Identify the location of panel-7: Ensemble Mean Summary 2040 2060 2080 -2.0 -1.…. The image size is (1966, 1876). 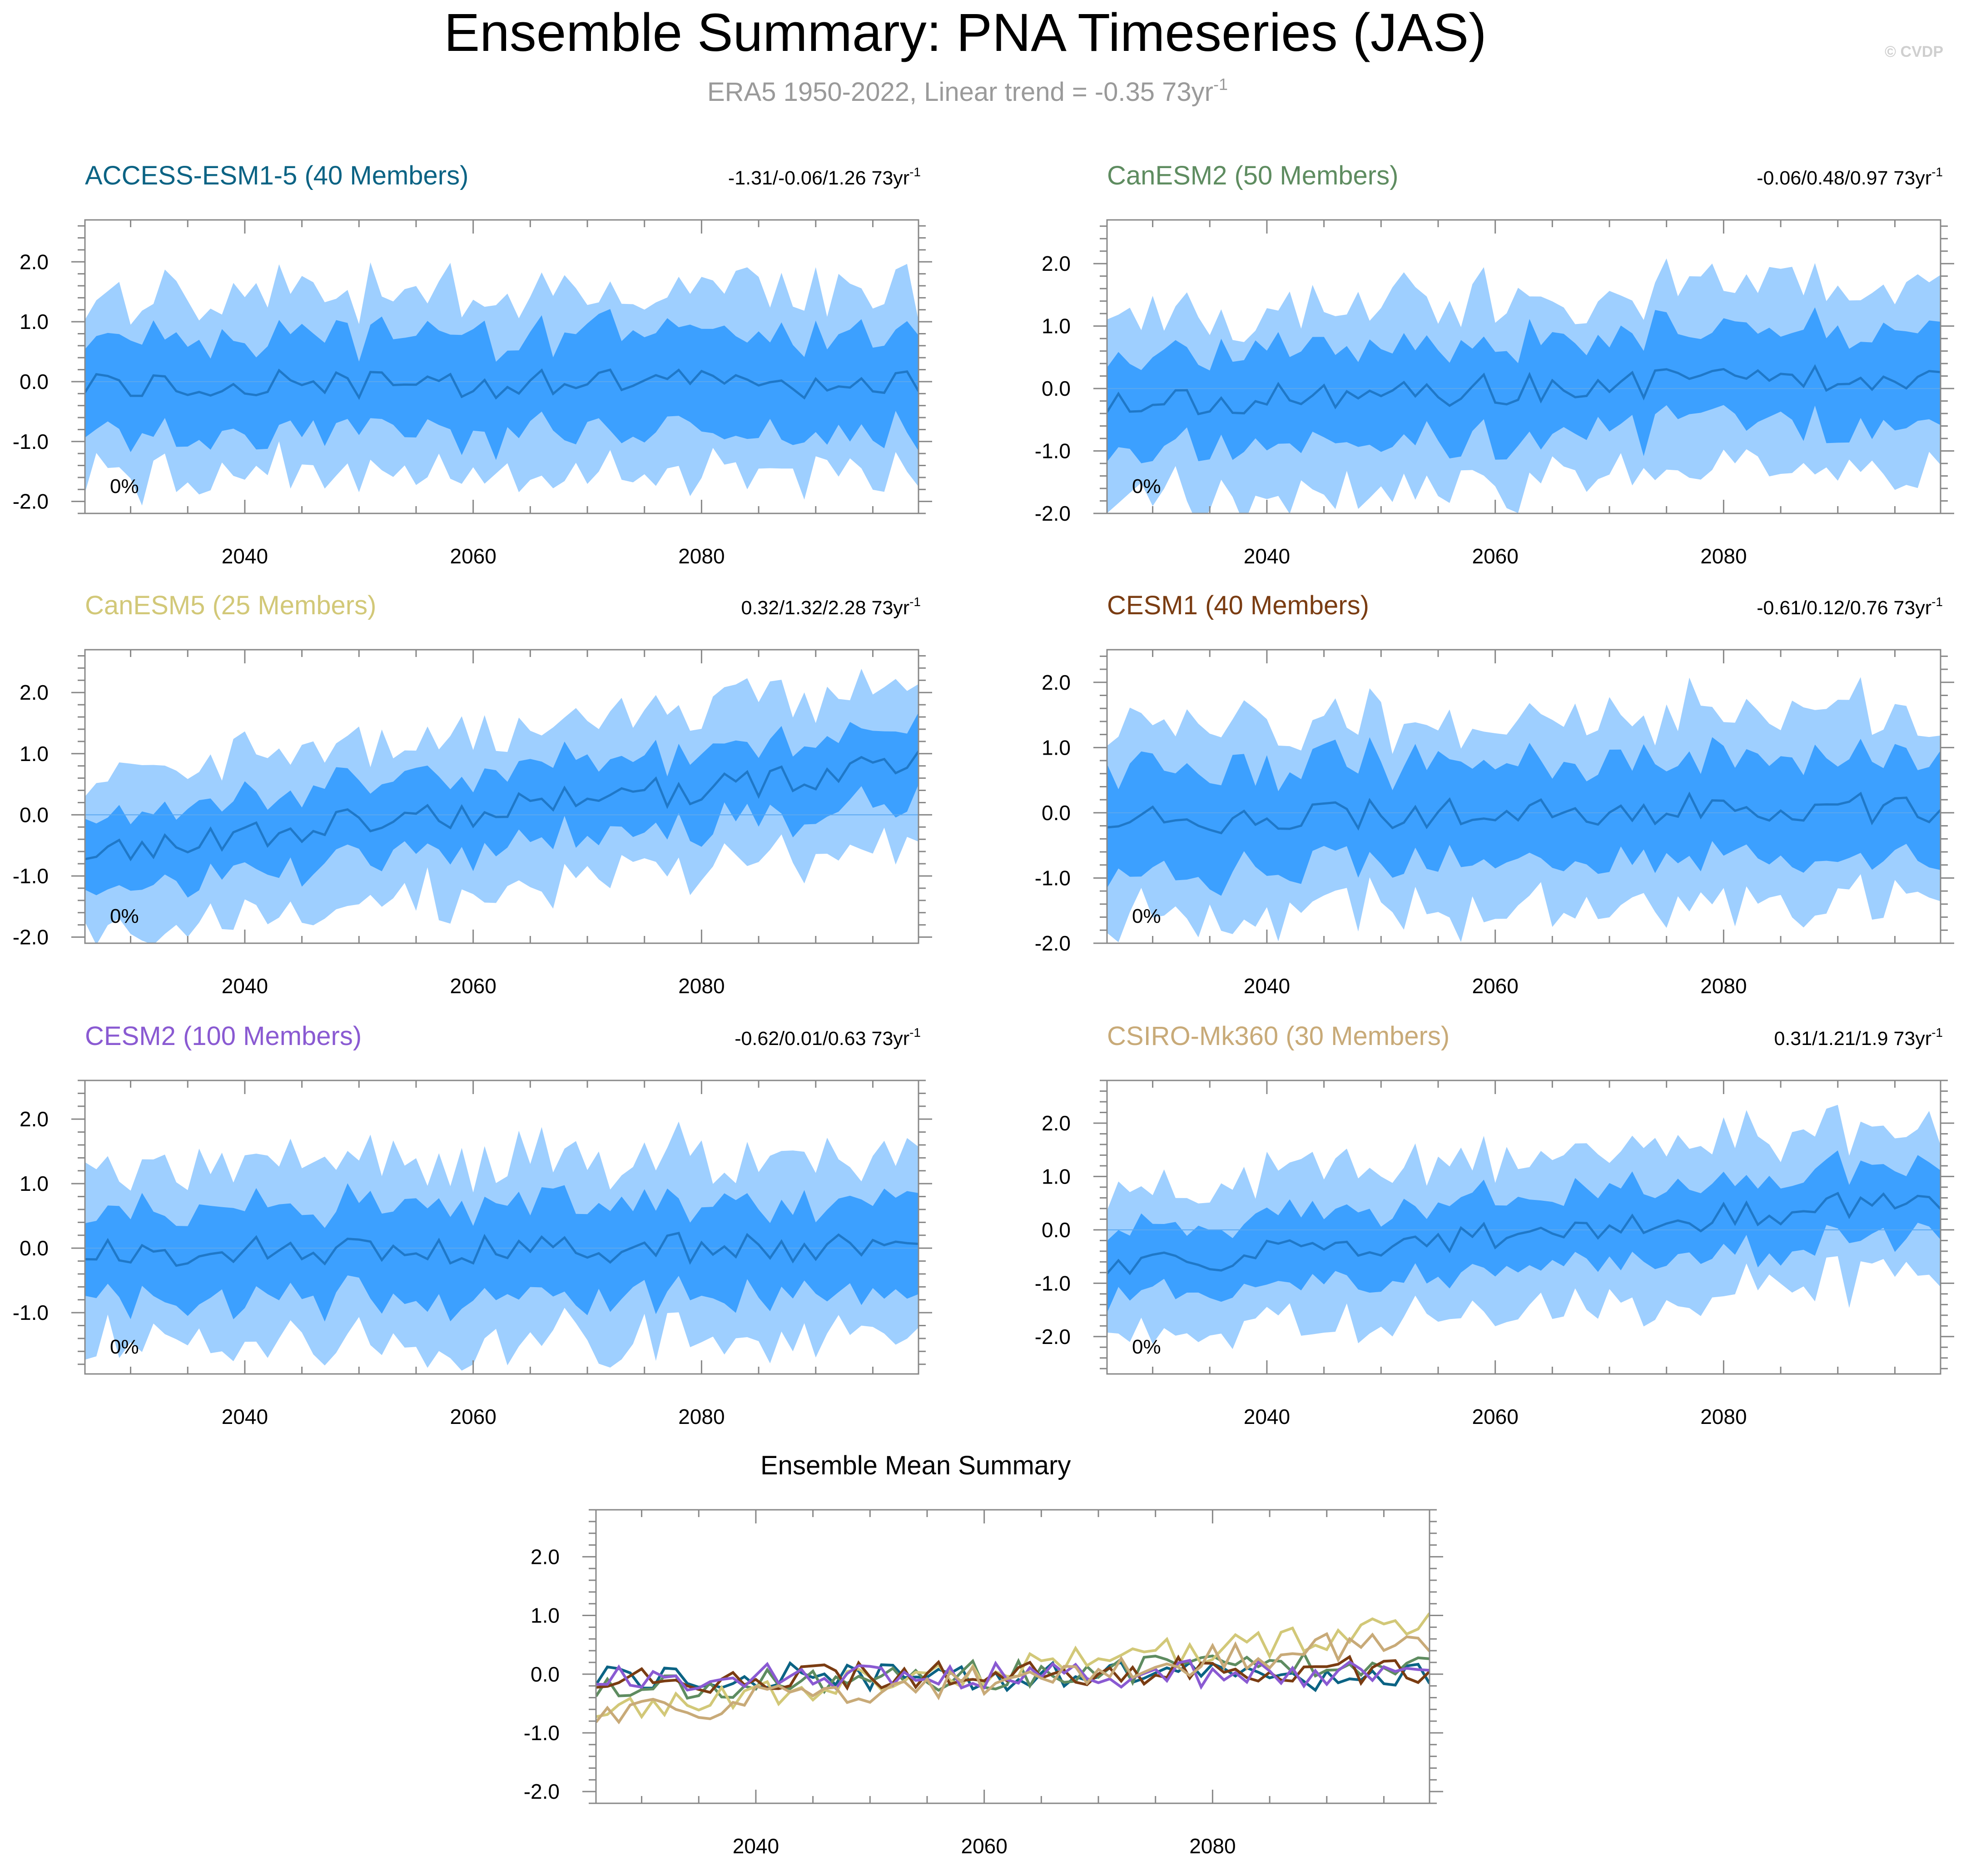
(983, 1655).